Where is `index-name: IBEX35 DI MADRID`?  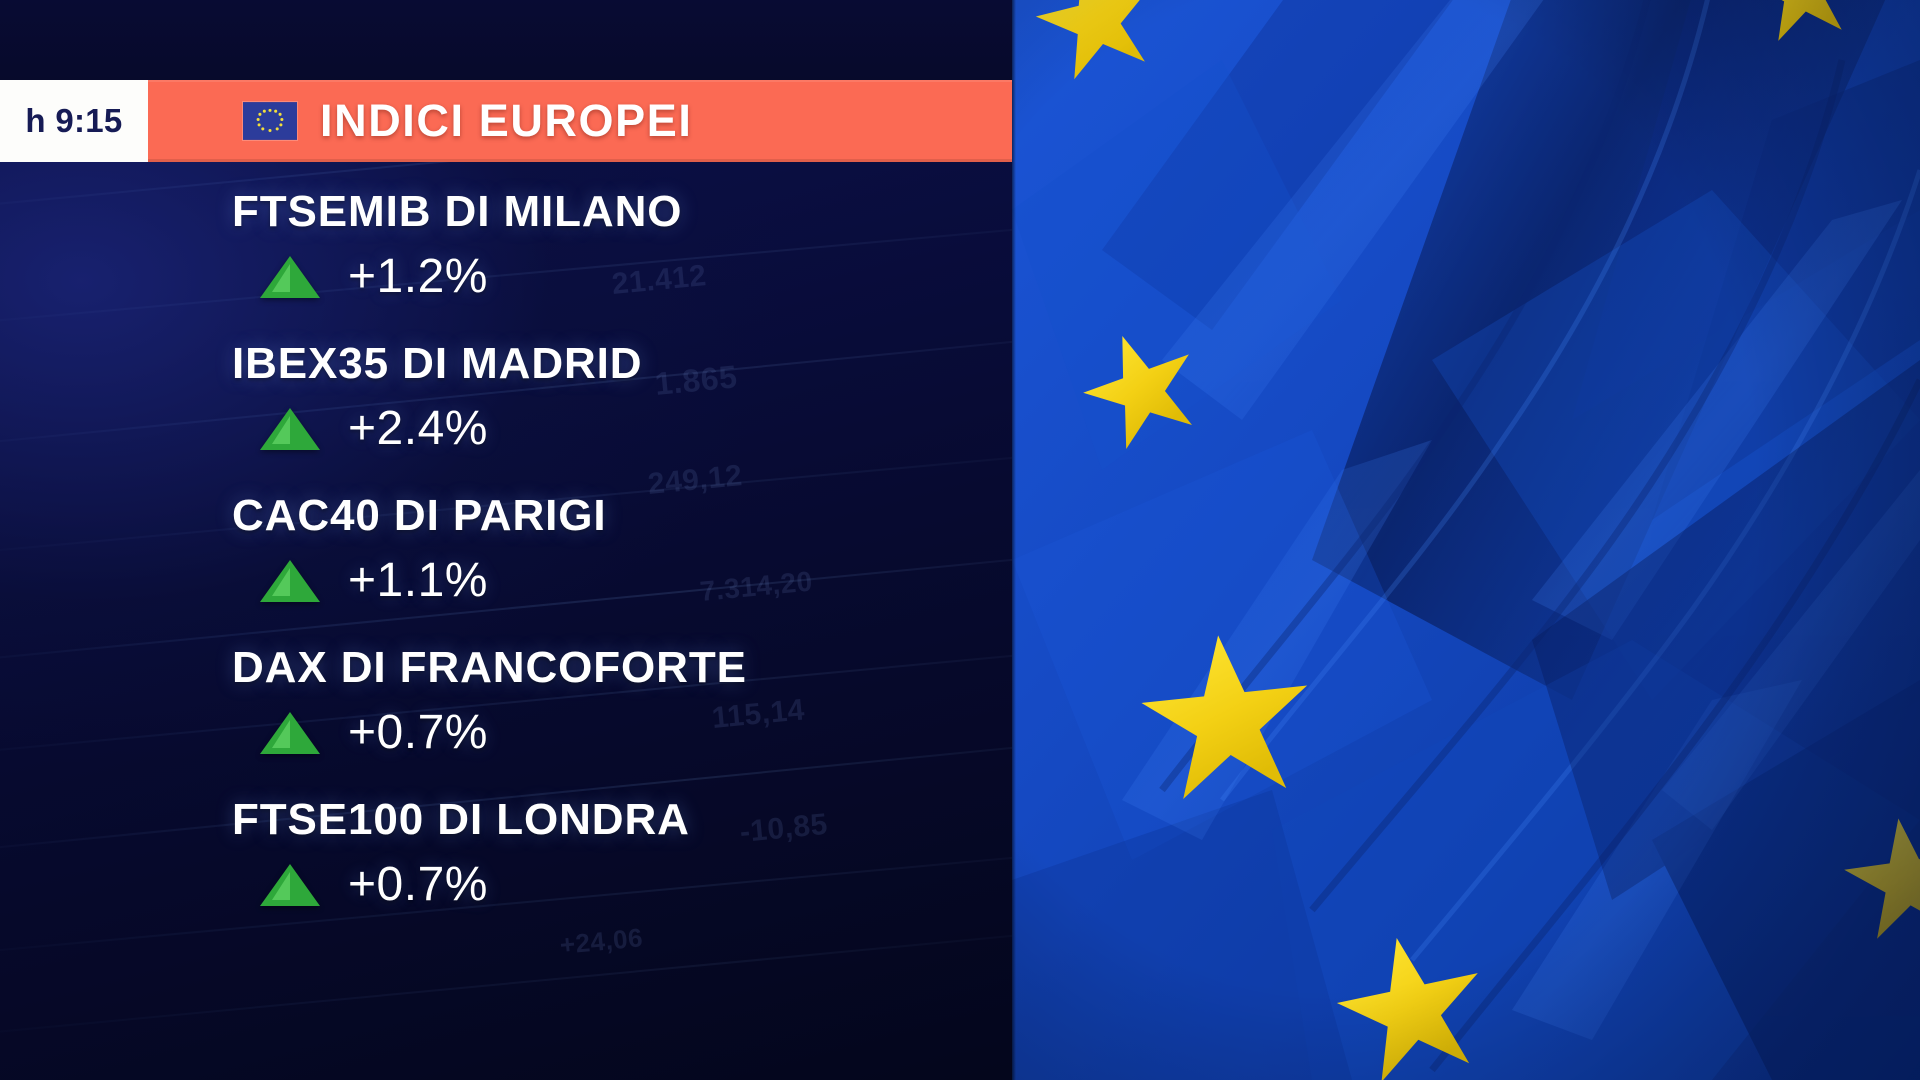 index-name: IBEX35 DI MADRID is located at coordinates (437, 363).